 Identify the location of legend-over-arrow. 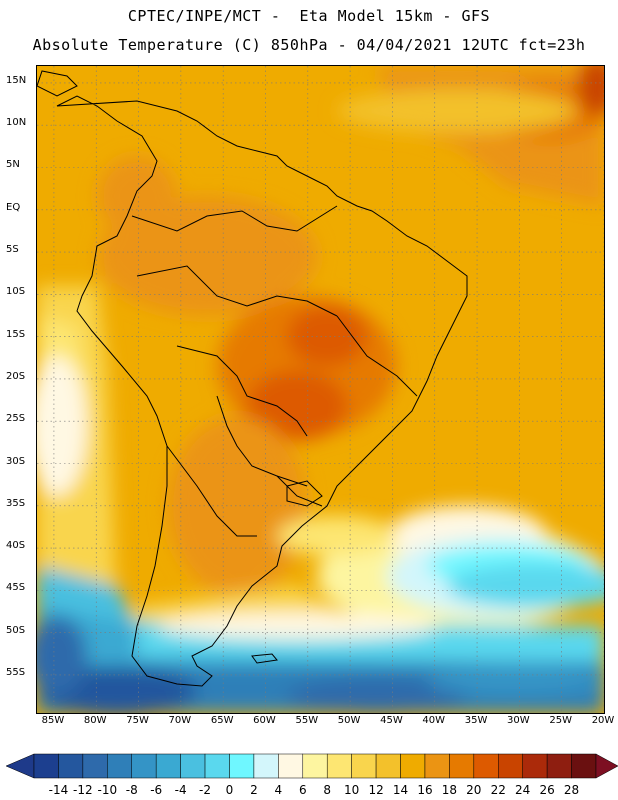
(606, 766).